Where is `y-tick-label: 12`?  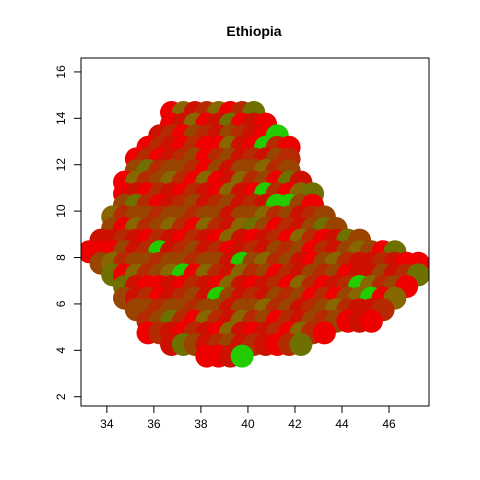
y-tick-label: 12 is located at coordinates (61, 165).